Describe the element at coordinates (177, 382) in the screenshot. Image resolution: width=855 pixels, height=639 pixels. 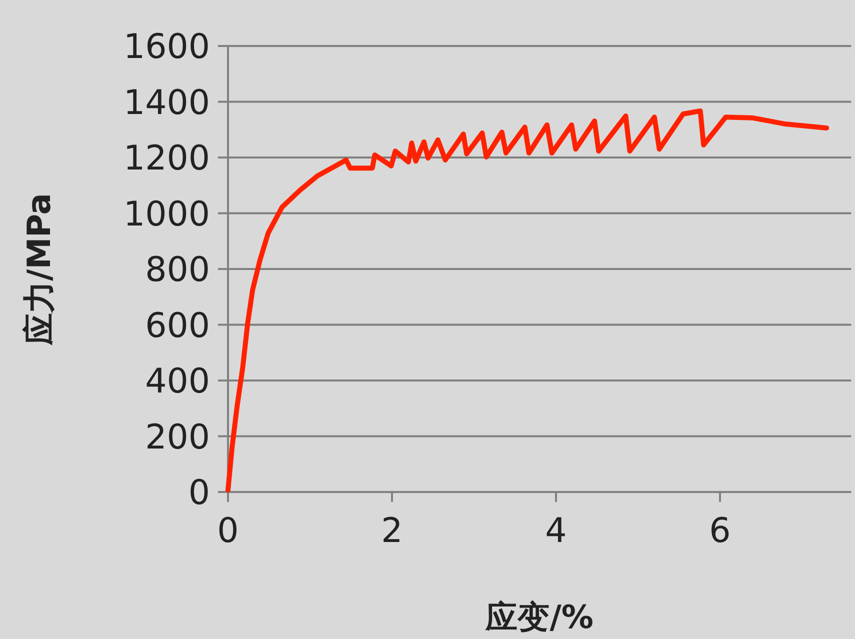
I see `y-tick-label: 400` at that location.